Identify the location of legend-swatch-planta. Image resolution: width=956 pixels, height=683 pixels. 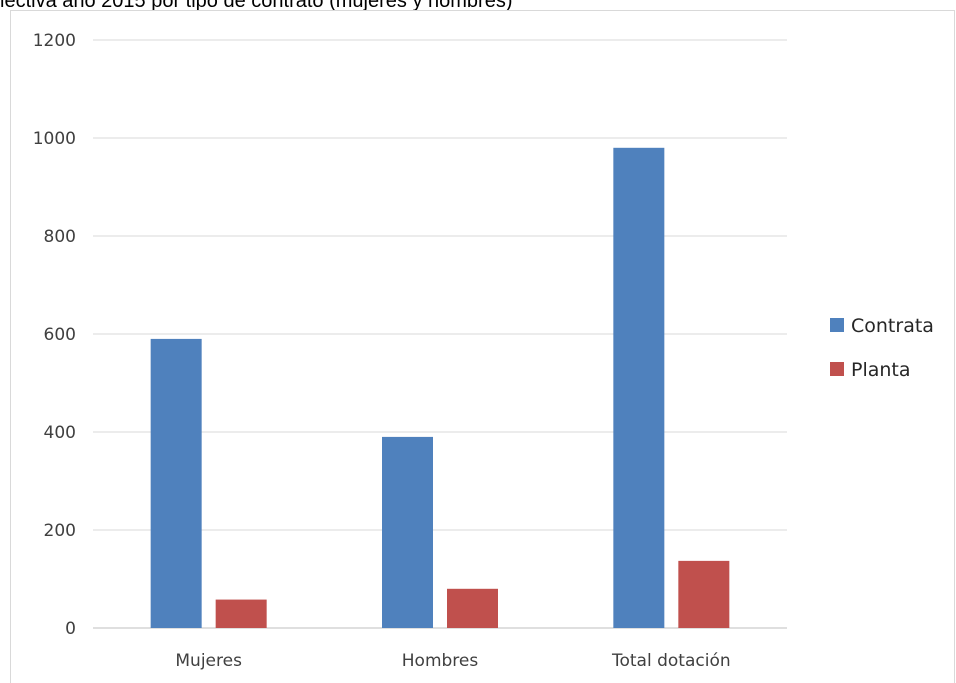
(837, 369).